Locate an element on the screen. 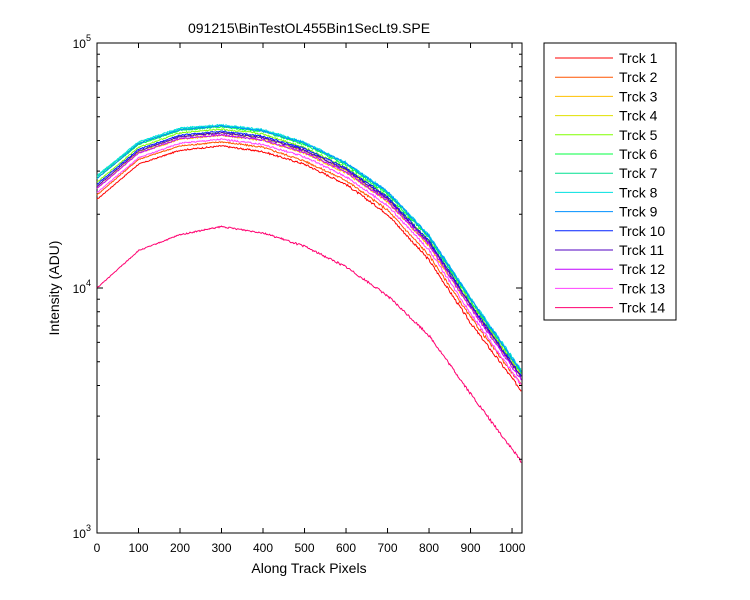 The height and width of the screenshot is (600, 750). y-tick-label: 10⁵ is located at coordinates (82, 42).